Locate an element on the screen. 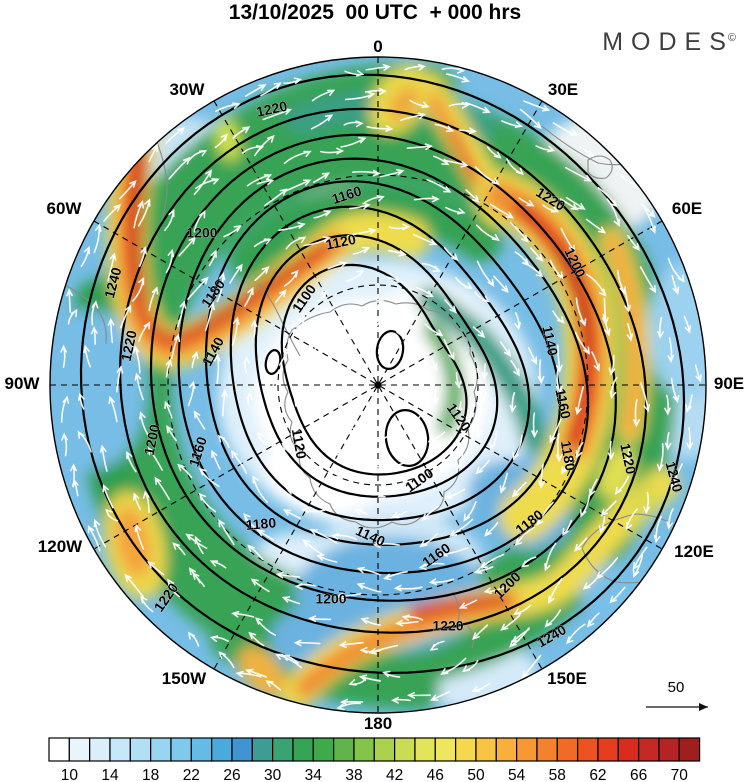 The height and width of the screenshot is (782, 750). longitude-label: 30W is located at coordinates (188, 89).